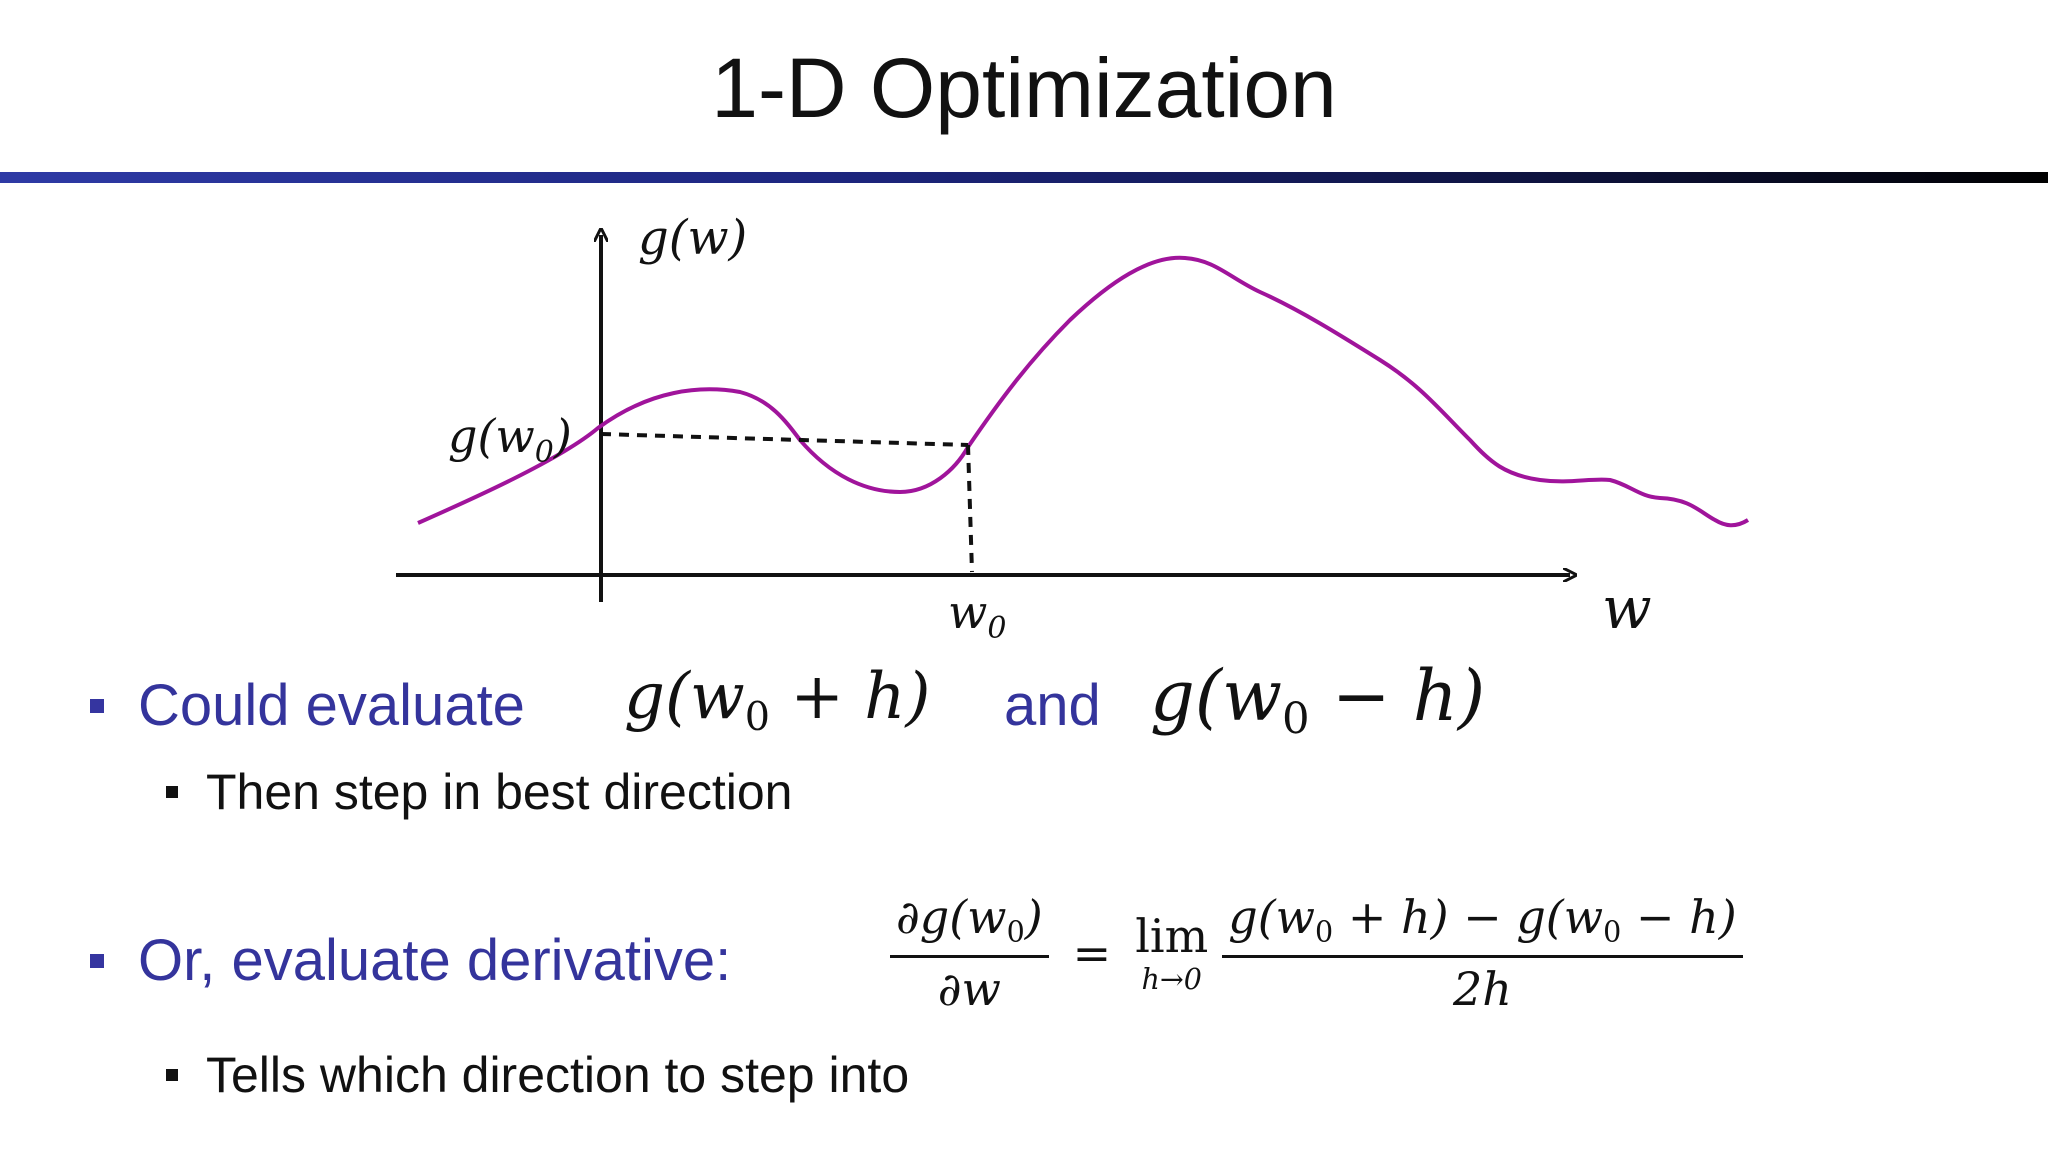  Describe the element at coordinates (784, 439) in the screenshot. I see `dashed-guide-horizontal` at that location.